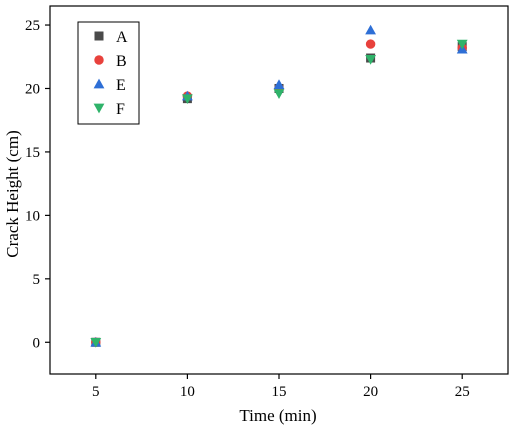 This screenshot has height=435, width=514. What do you see at coordinates (370, 44) in the screenshot?
I see `data-point-b` at bounding box center [370, 44].